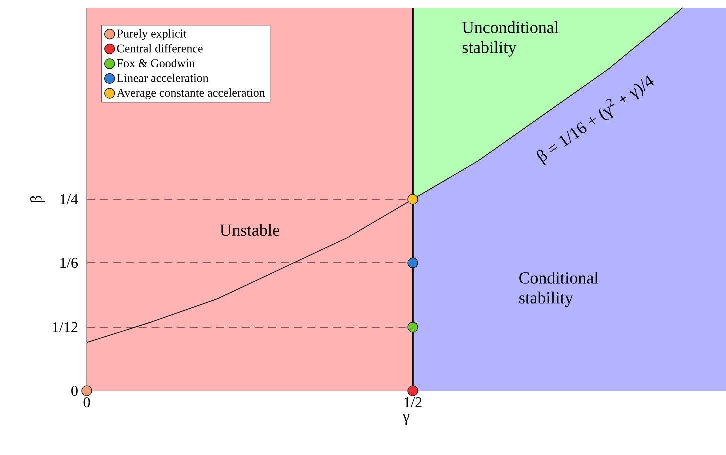 This screenshot has height=455, width=726. I want to click on y-tick-label: 1/4, so click(69, 199).